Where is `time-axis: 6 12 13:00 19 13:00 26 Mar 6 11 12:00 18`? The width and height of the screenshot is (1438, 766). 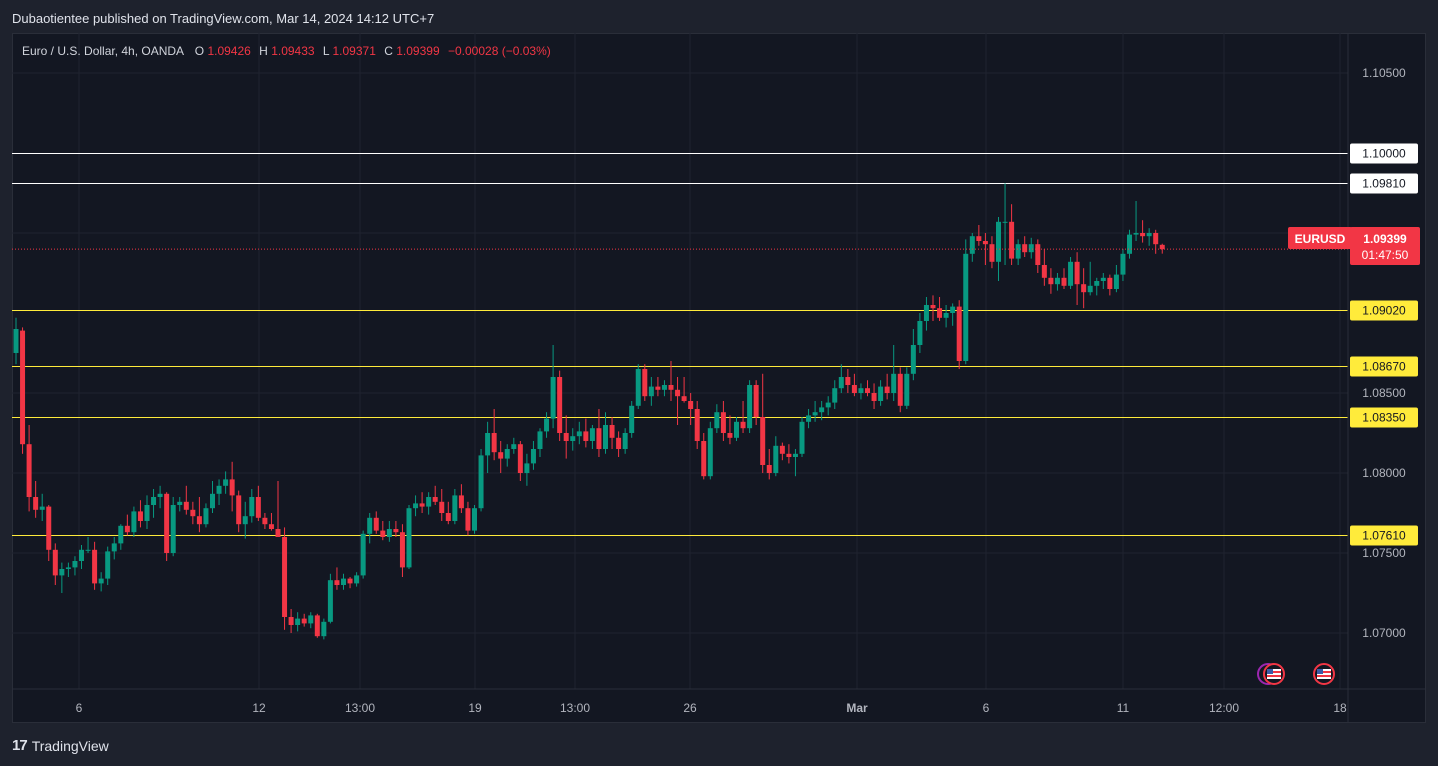
time-axis: 6 12 13:00 19 13:00 26 Mar 6 11 12:00 18 is located at coordinates (719, 701).